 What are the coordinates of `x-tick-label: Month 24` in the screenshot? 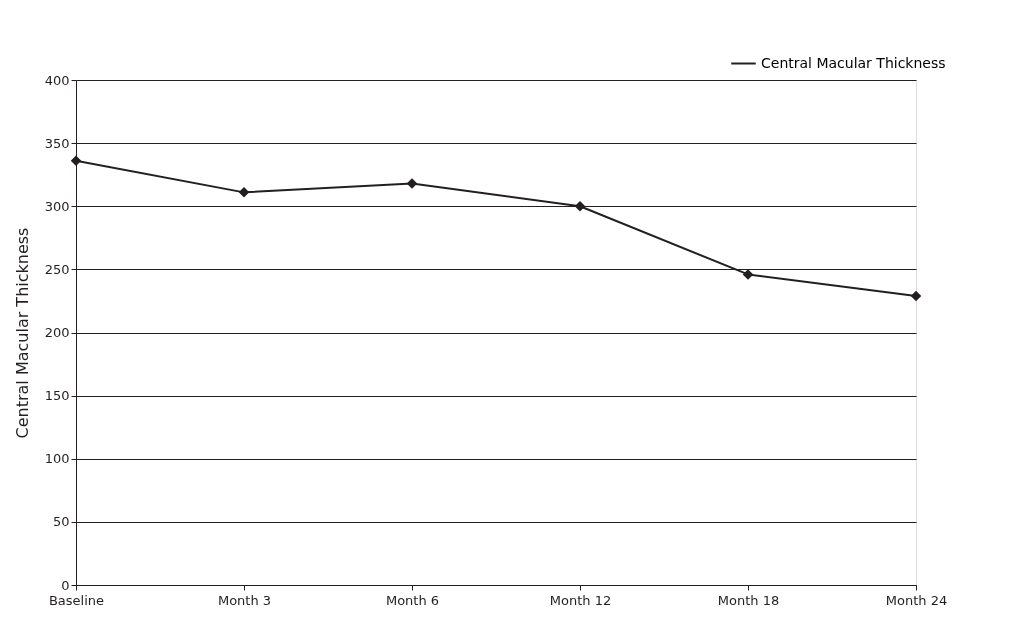 It's located at (916, 600).